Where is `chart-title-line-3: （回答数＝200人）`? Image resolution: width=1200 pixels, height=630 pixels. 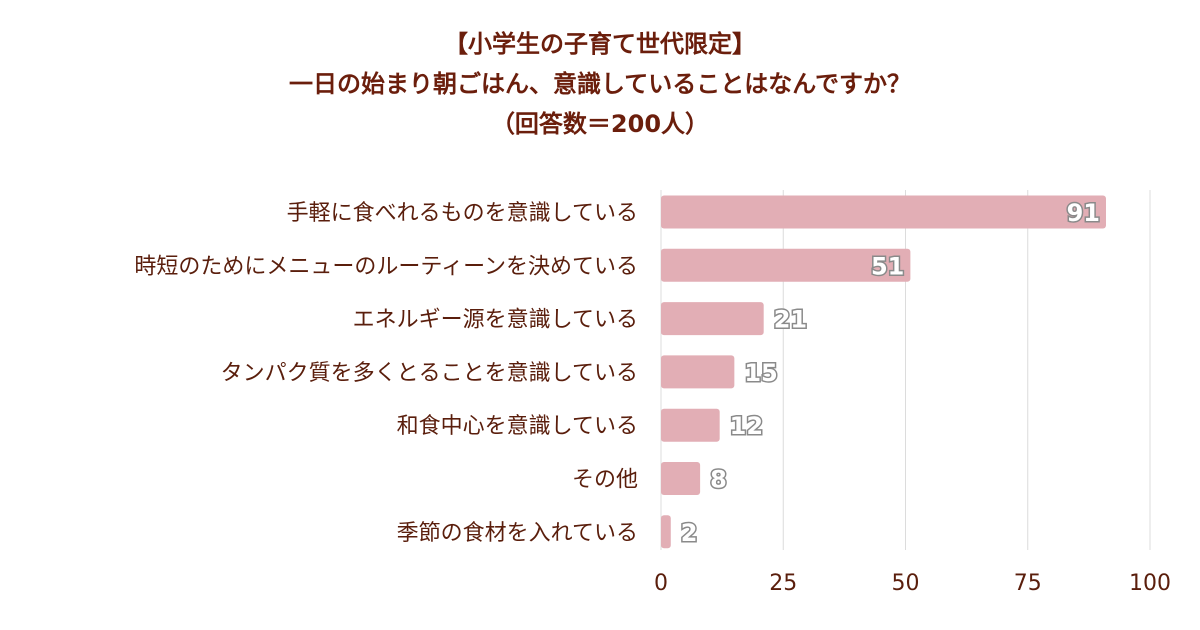
chart-title-line-3: （回答数＝200人） is located at coordinates (600, 124).